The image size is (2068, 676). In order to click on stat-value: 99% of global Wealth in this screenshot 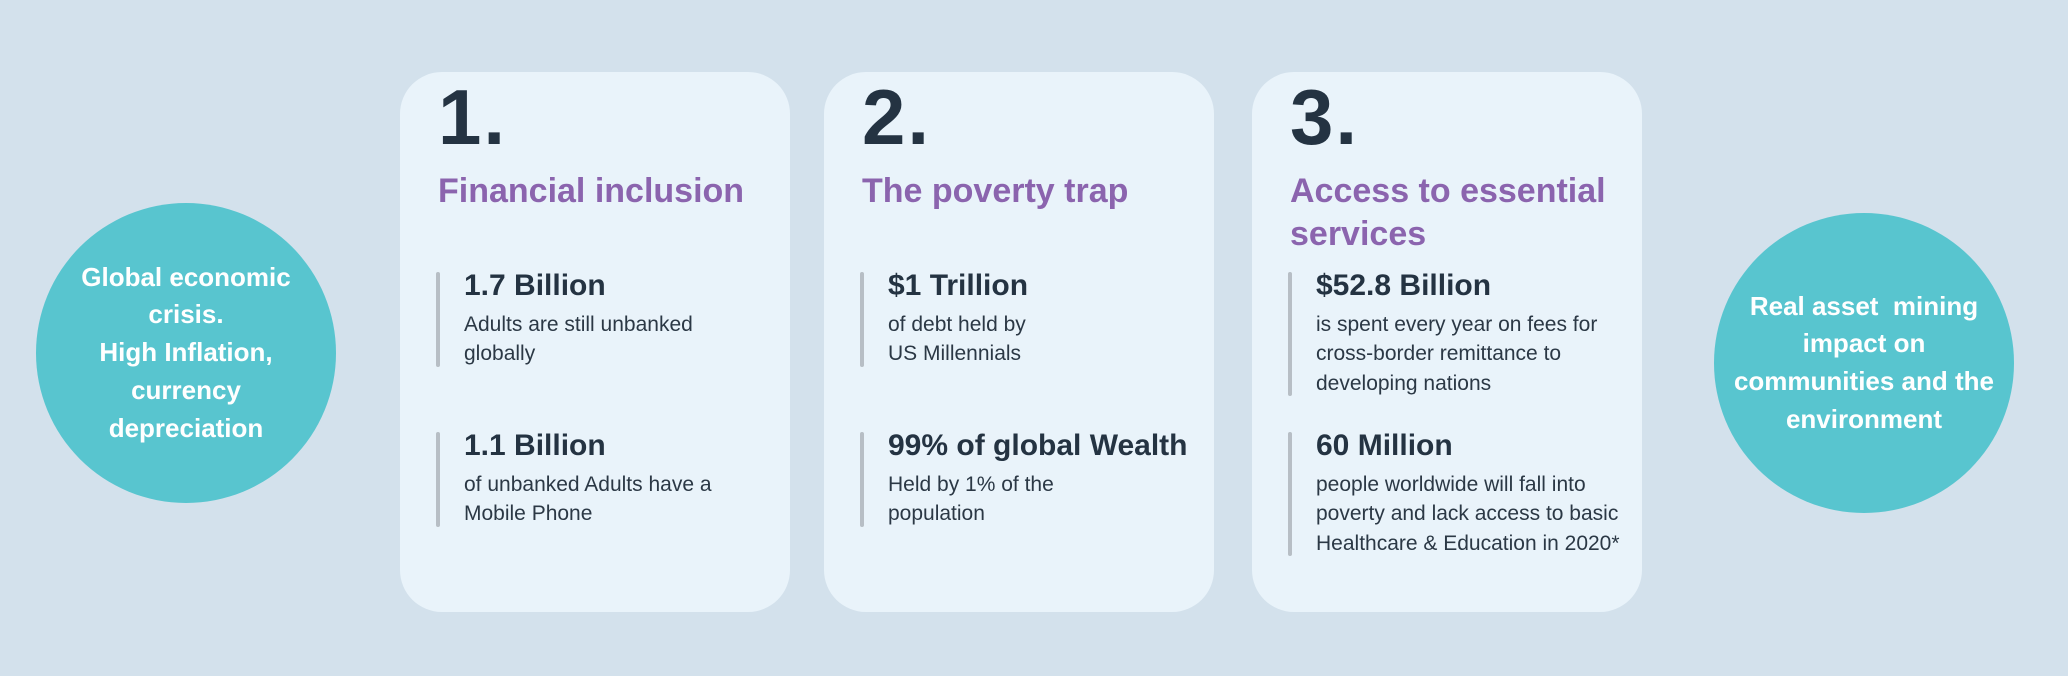, I will do `click(1038, 445)`.